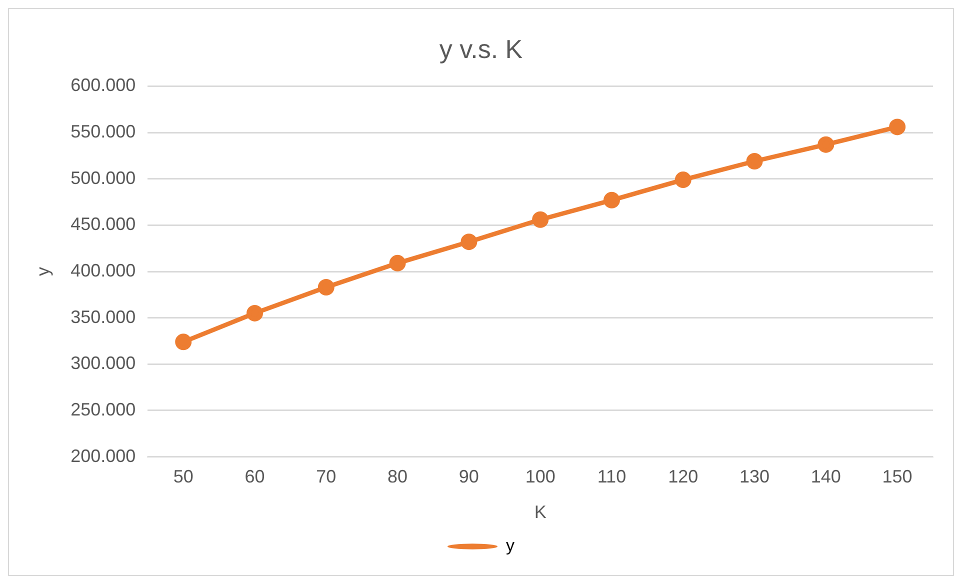 This screenshot has height=582, width=960. I want to click on y-tick-label: 200.000, so click(103, 456).